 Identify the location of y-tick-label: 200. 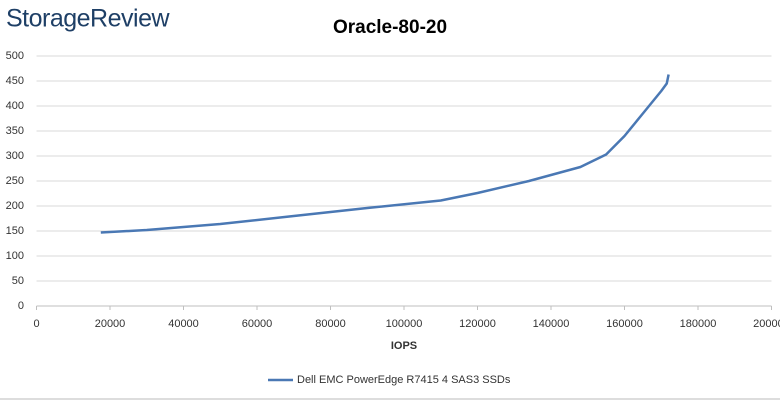
(15, 206).